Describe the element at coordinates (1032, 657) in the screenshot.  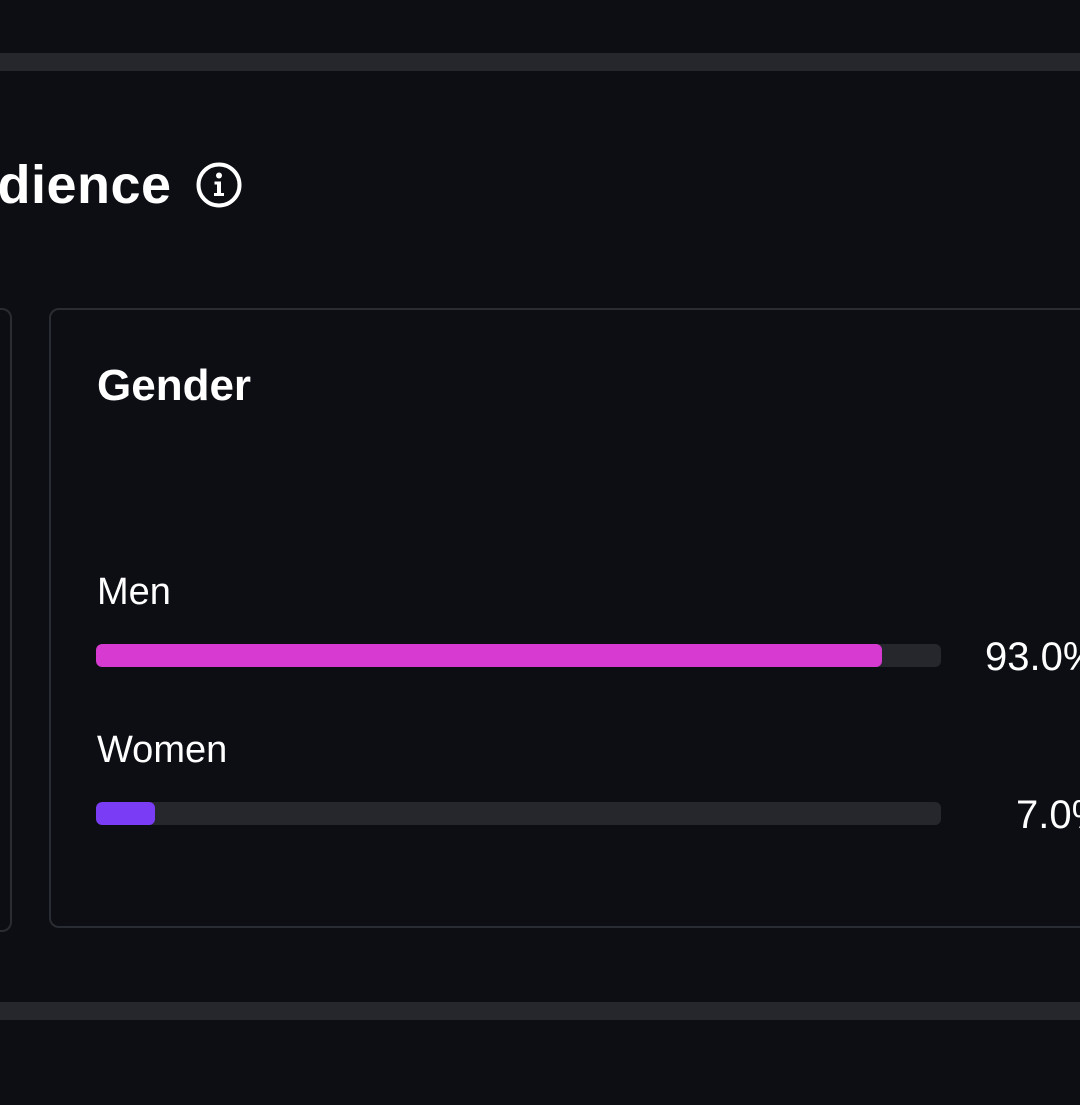
I see `men-percentage: 93.0%` at that location.